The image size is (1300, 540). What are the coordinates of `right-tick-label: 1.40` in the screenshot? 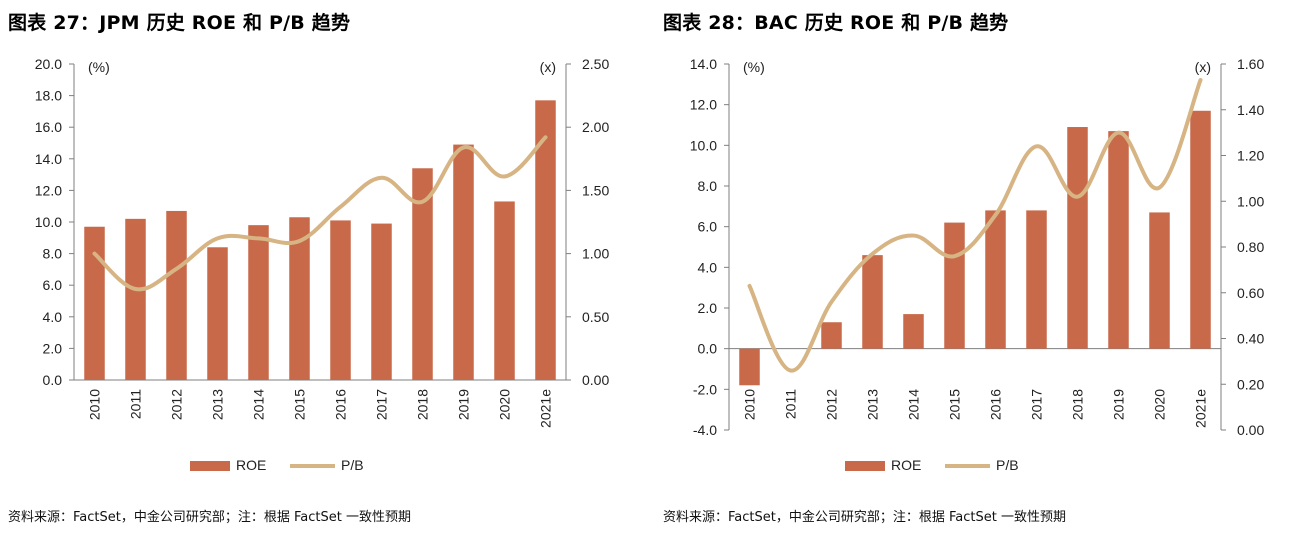 It's located at (1250, 110).